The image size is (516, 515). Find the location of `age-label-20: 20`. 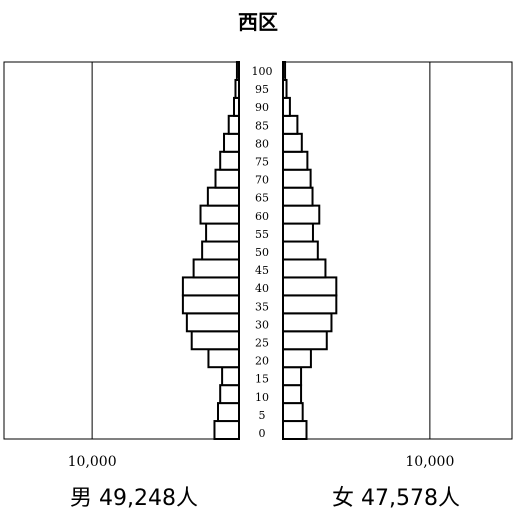

age-label-20: 20 is located at coordinates (262, 361).